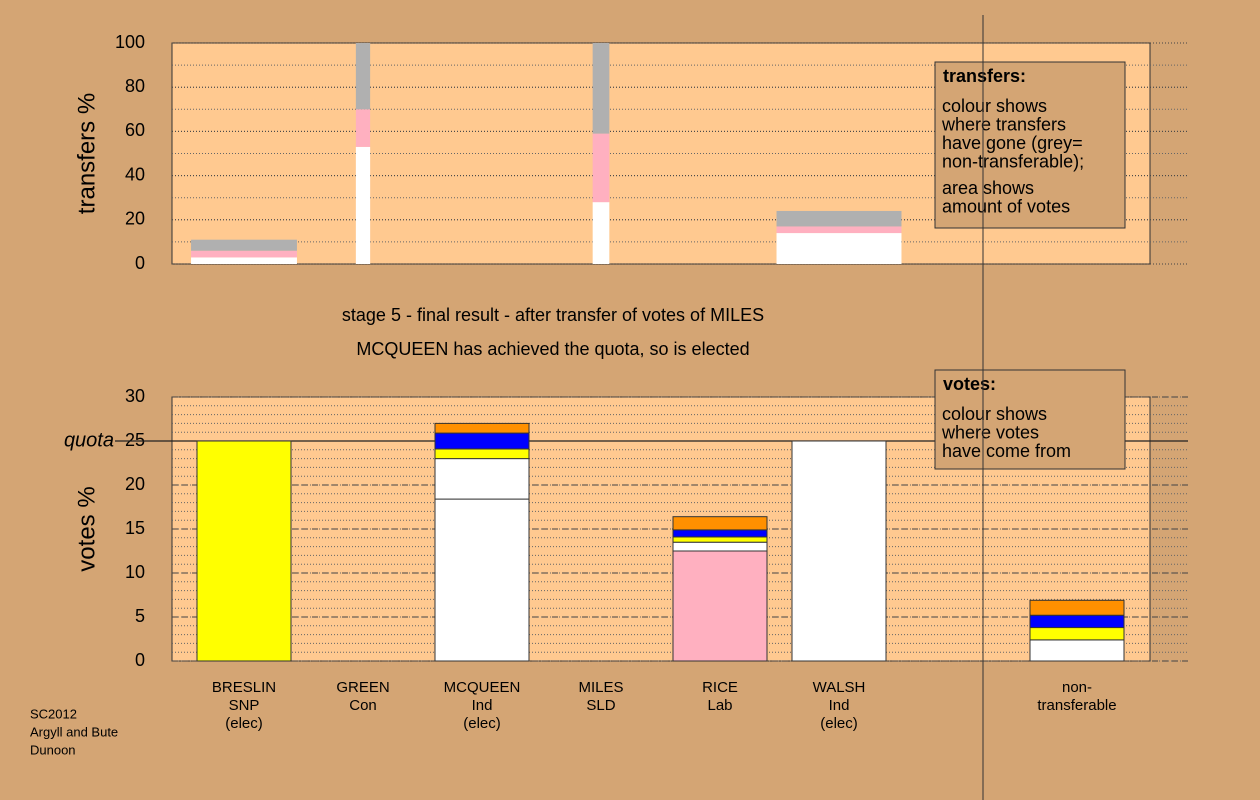  What do you see at coordinates (86, 528) in the screenshot?
I see `y-axis-label: votes %` at bounding box center [86, 528].